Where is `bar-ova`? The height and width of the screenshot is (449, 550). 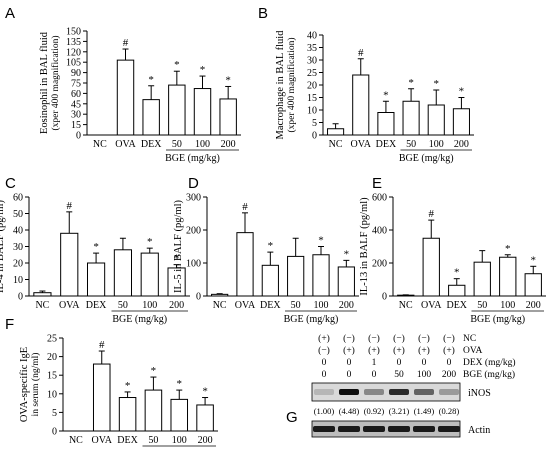 bar-ova is located at coordinates (361, 105).